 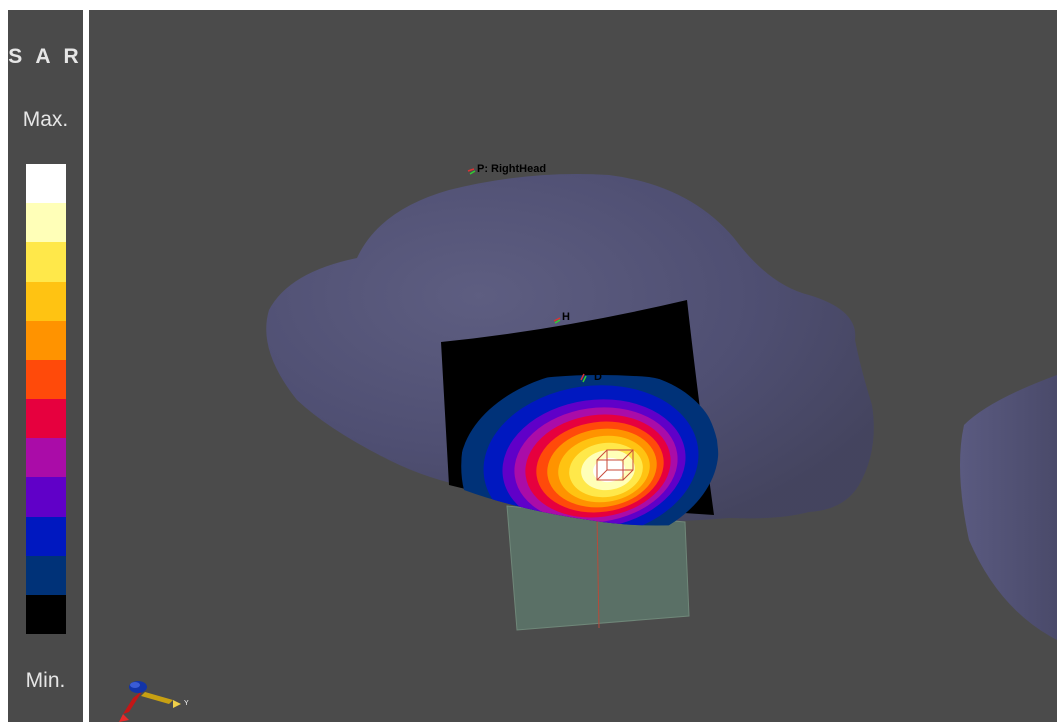 I want to click on d-marker-label: D, so click(x=598, y=377).